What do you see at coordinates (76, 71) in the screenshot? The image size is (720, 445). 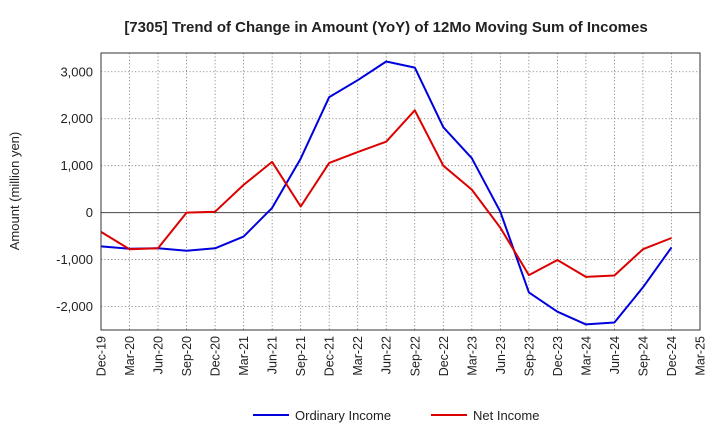 I see `y-tick-label: 3,000` at bounding box center [76, 71].